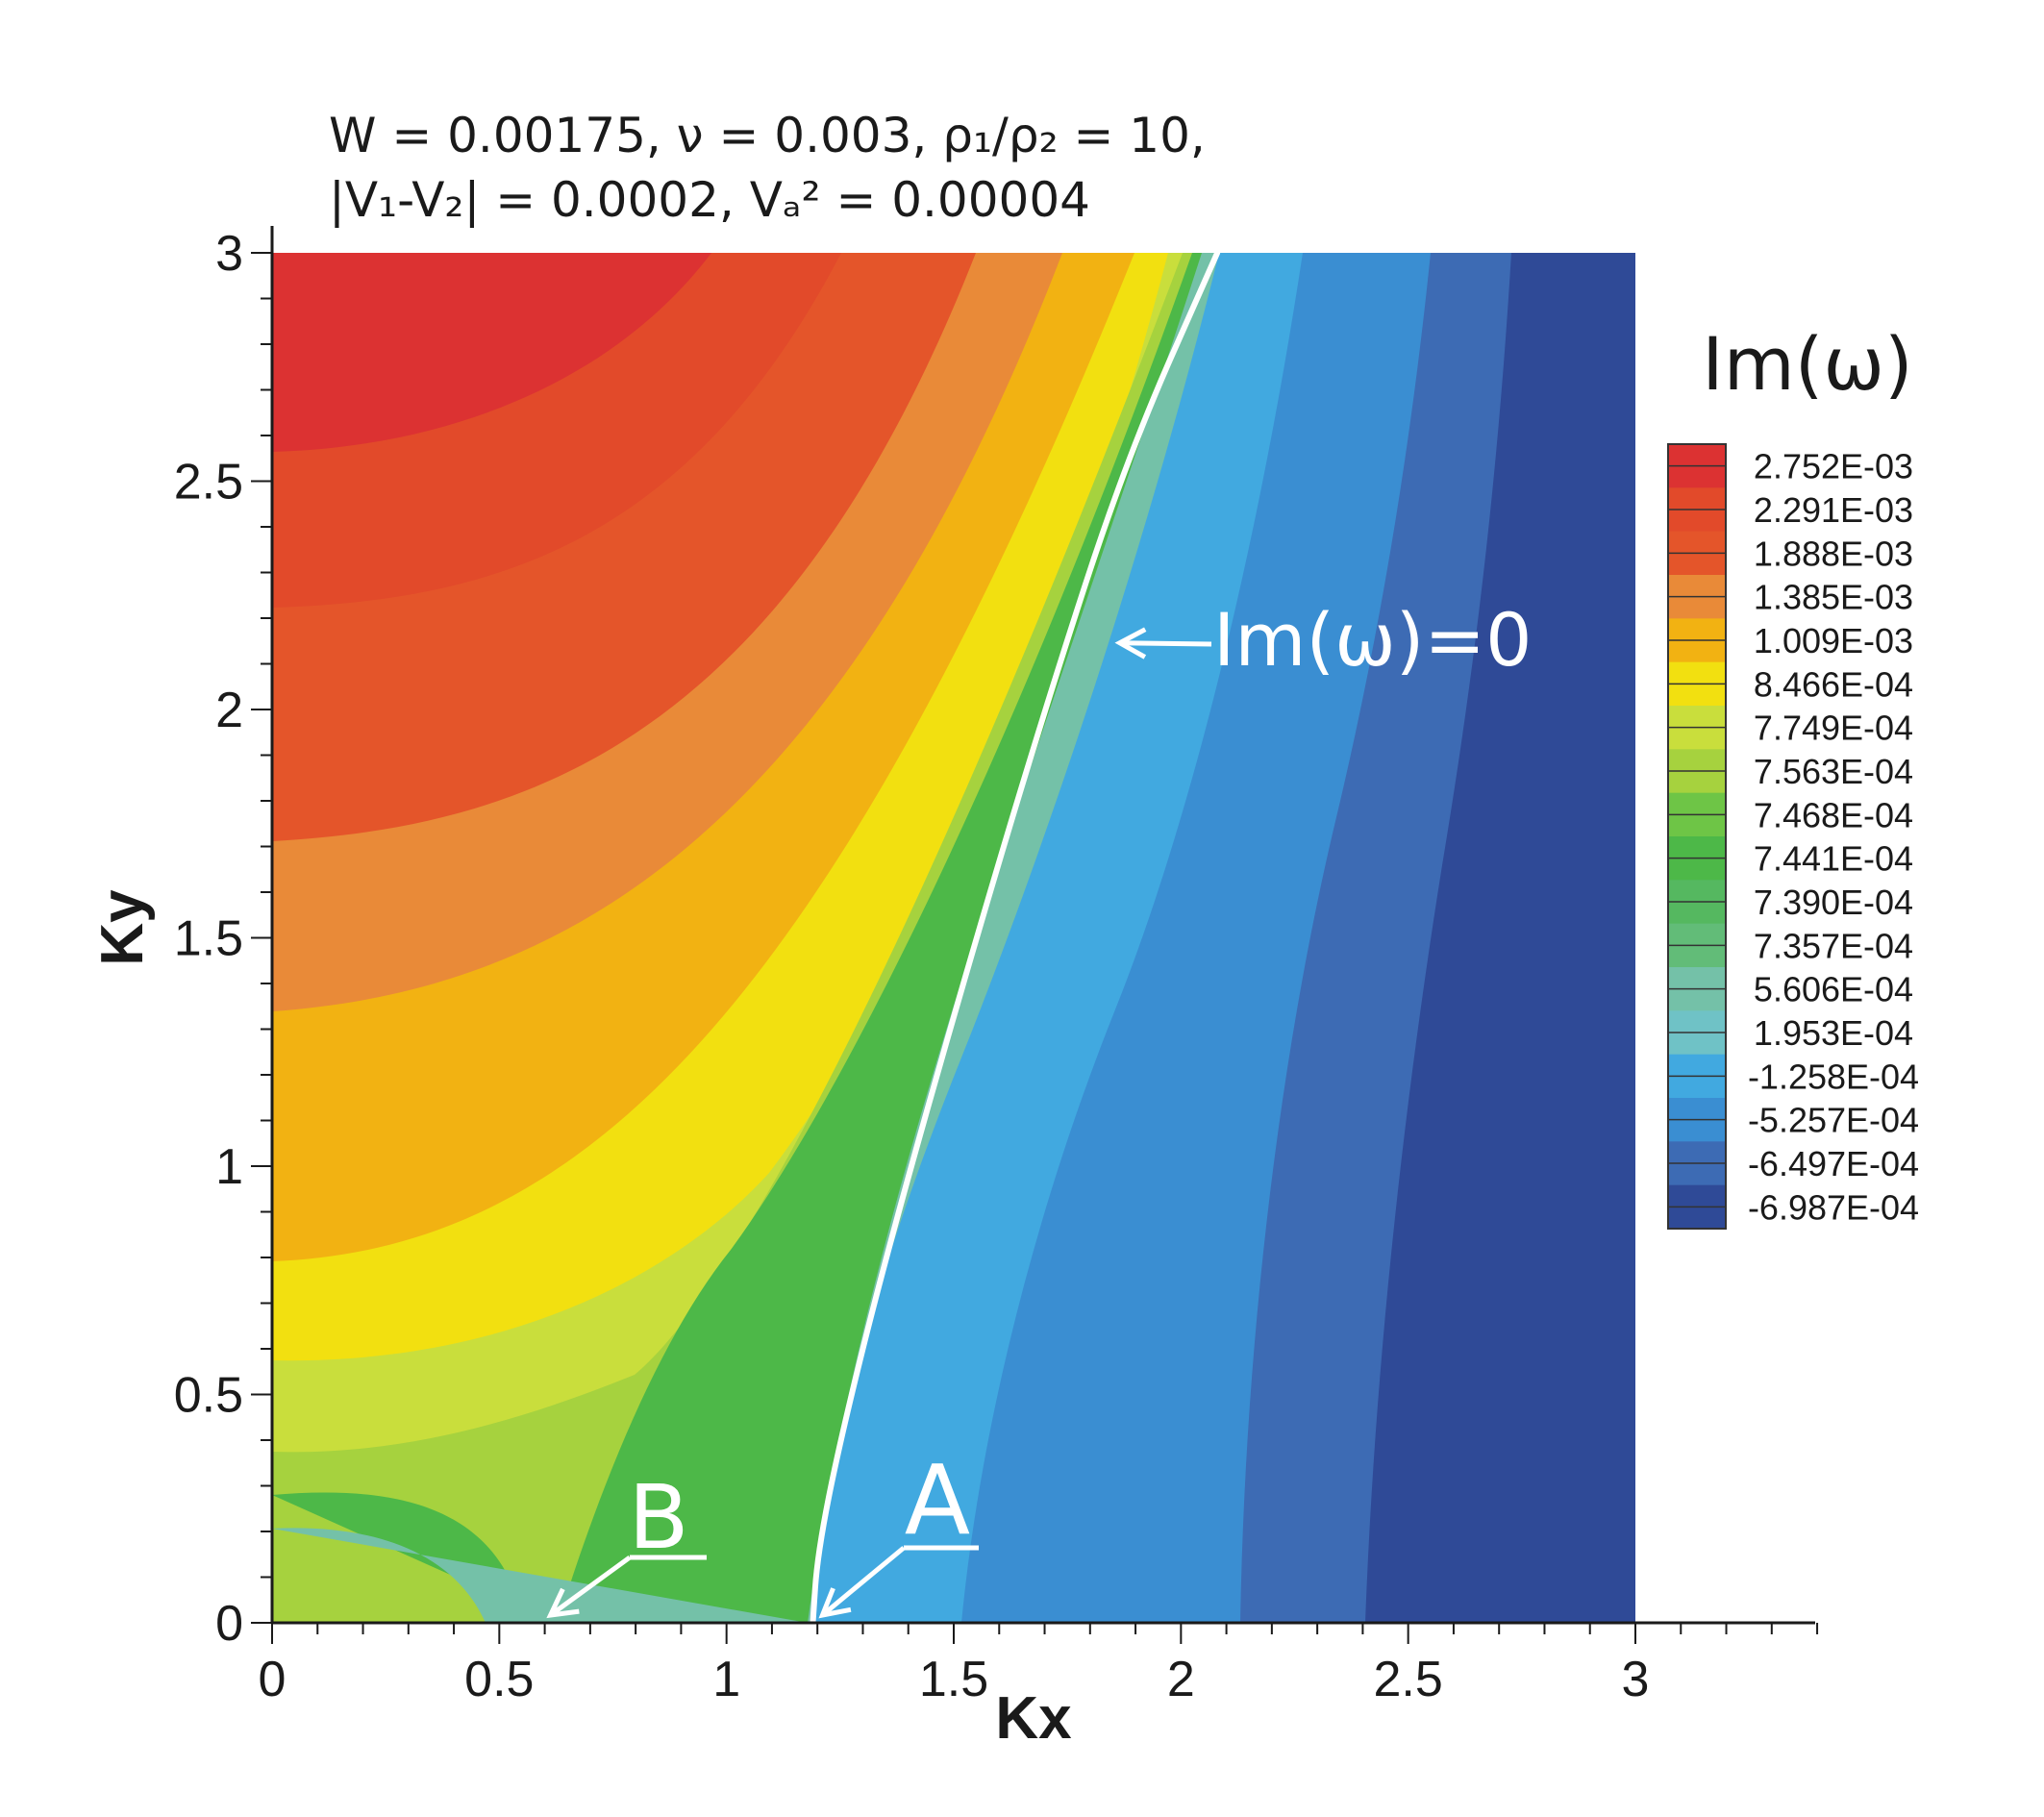  Describe the element at coordinates (863, 1581) in the screenshot. I see `annotation-a-arrow-shaft` at that location.